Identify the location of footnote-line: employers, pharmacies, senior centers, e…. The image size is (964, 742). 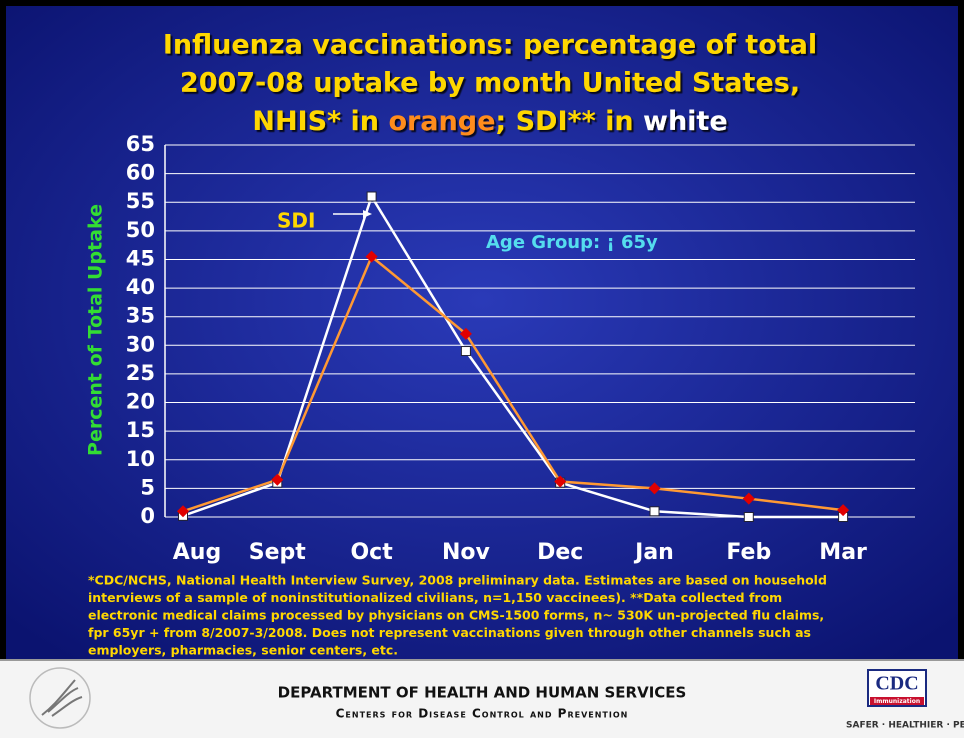
(243, 650).